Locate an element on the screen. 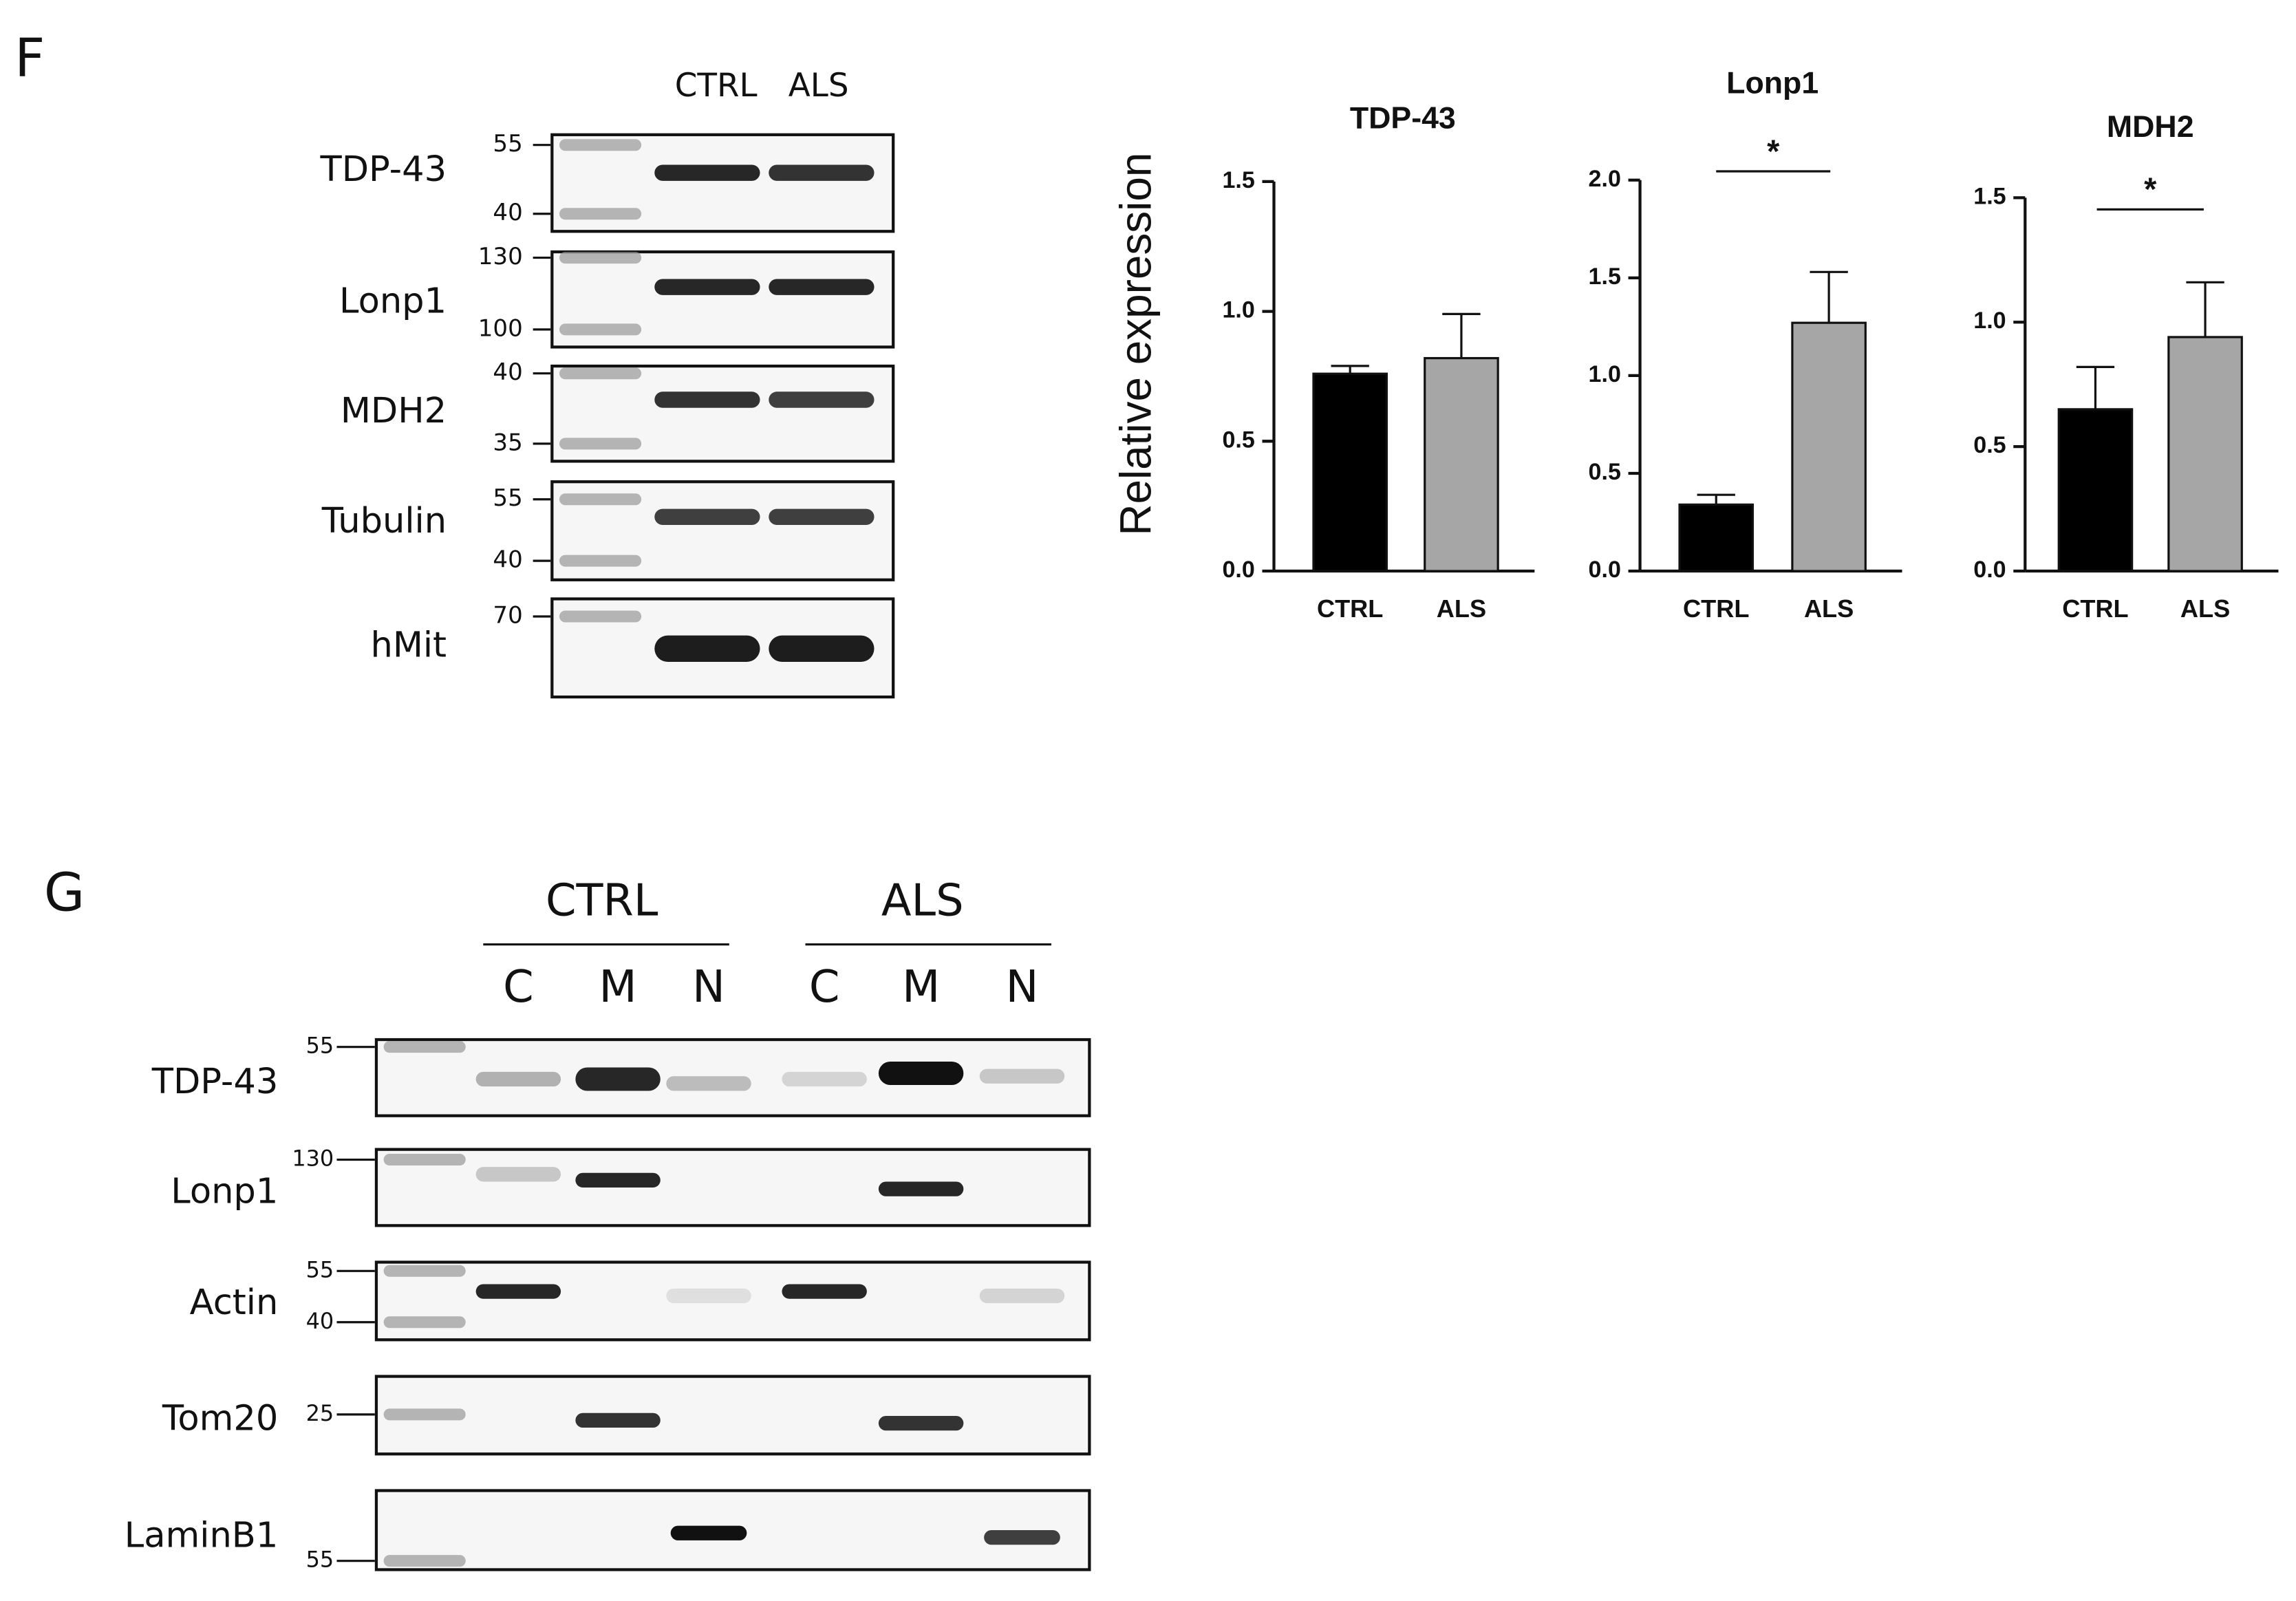 This screenshot has height=1601, width=2296. protein-label: Tubulin is located at coordinates (384, 521).